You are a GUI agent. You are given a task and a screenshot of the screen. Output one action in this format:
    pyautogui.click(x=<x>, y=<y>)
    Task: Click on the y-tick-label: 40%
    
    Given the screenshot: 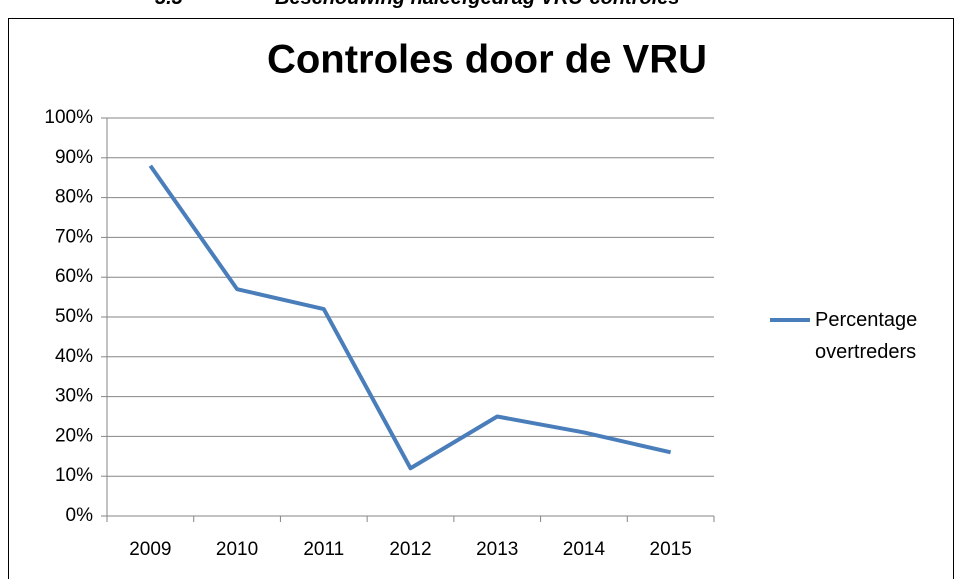 What is the action you would take?
    pyautogui.click(x=74, y=356)
    